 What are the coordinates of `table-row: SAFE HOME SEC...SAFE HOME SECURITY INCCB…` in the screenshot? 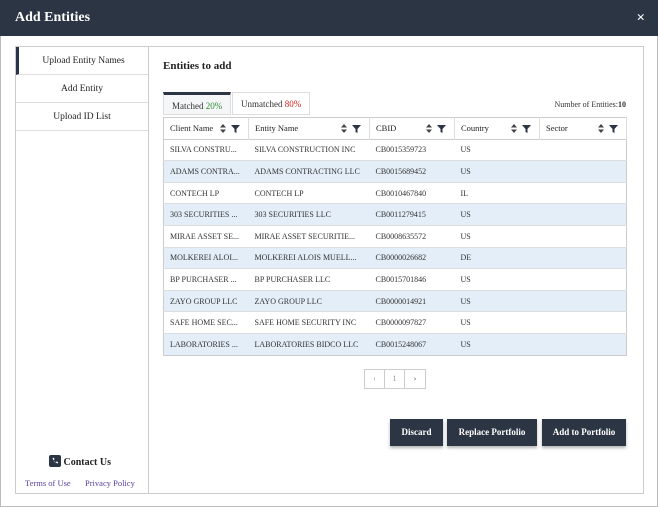 It's located at (395, 323).